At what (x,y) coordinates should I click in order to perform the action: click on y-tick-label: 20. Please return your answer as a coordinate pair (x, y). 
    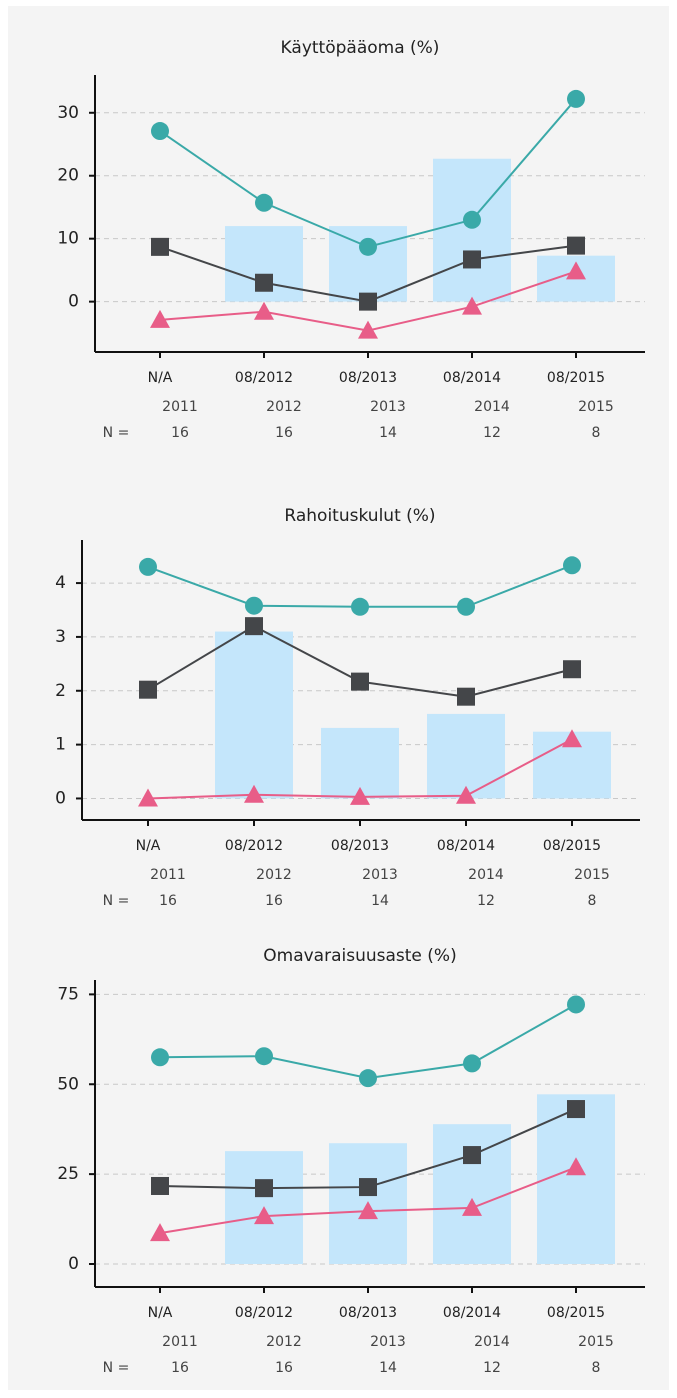
    Looking at the image, I should click on (68, 176).